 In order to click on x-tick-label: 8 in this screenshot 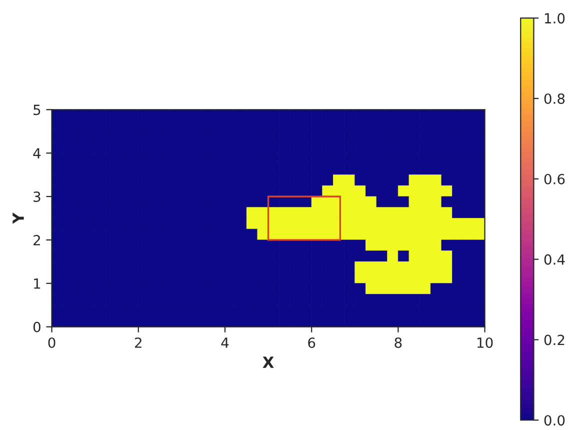, I will do `click(398, 342)`.